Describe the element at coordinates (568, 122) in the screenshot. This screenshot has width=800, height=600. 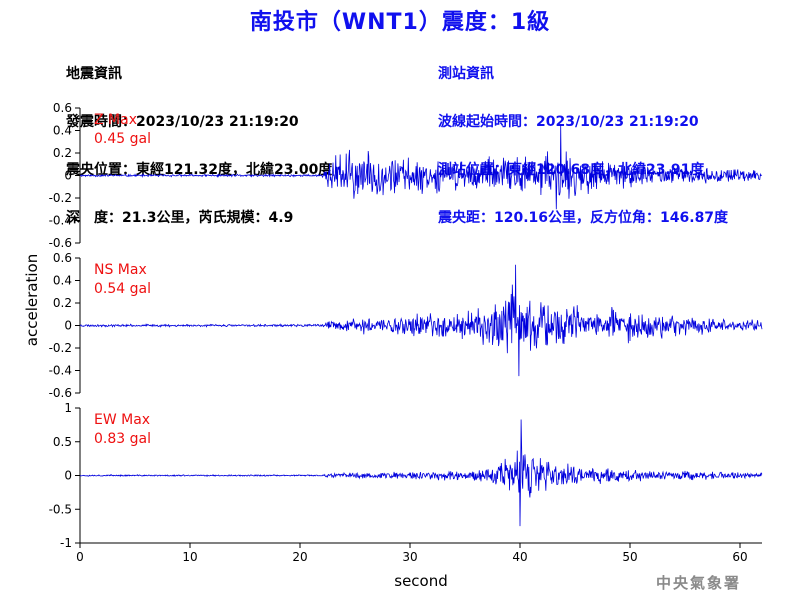
I see `wave-start-time: 波線起始時間：2023/10/23 21:19:20` at that location.